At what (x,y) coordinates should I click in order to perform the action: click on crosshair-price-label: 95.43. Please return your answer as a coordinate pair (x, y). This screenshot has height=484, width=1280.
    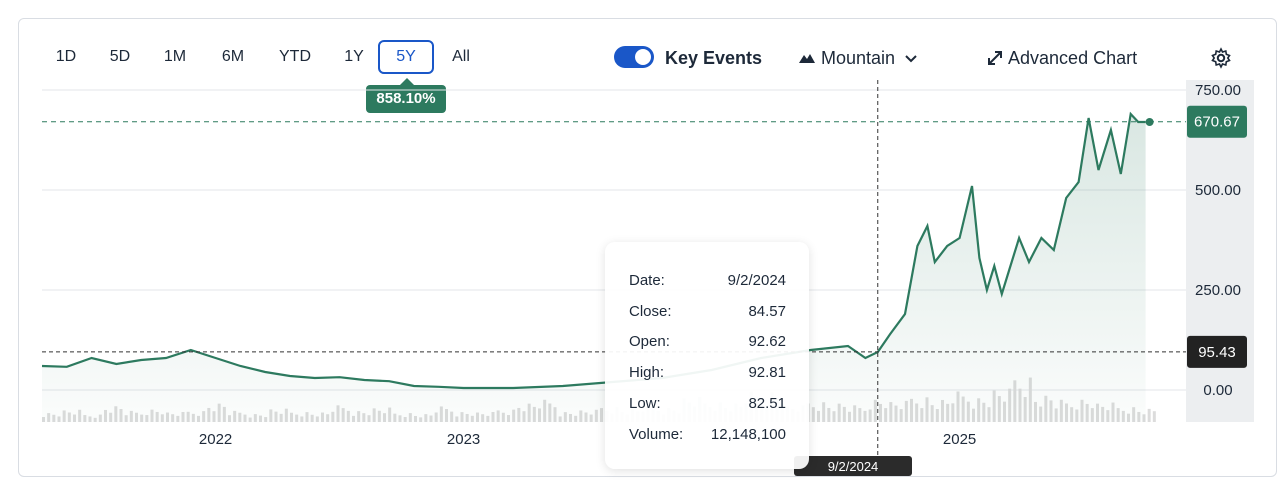
    Looking at the image, I should click on (1217, 352).